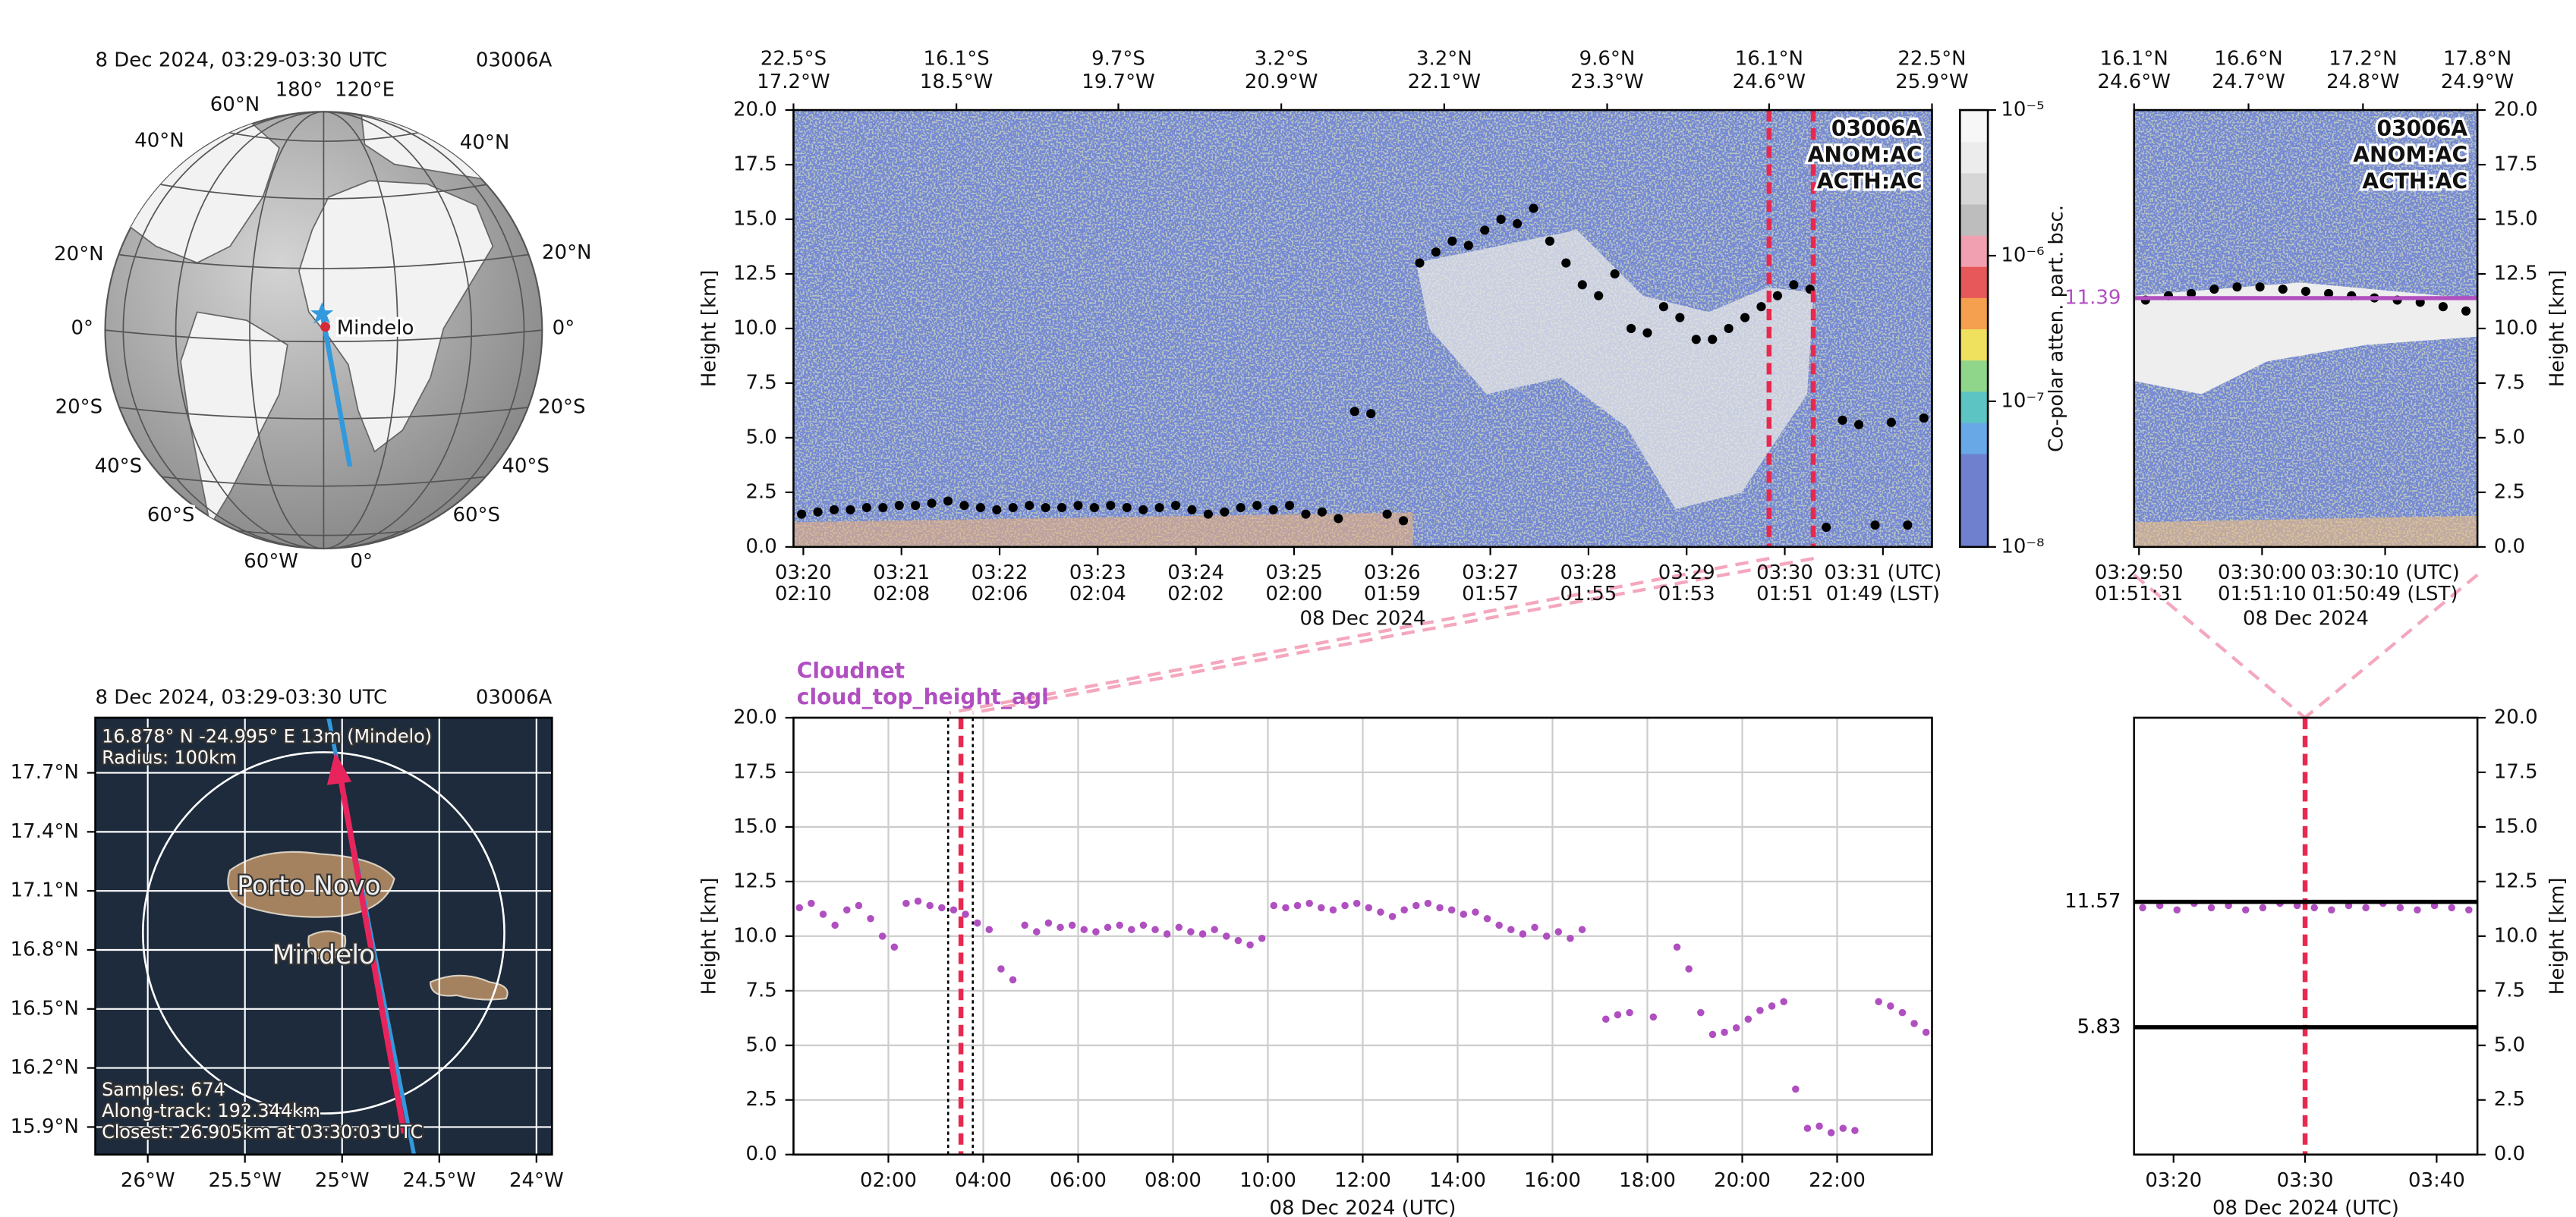  I want to click on top-tick-lon: 24.8°W, so click(2362, 82).